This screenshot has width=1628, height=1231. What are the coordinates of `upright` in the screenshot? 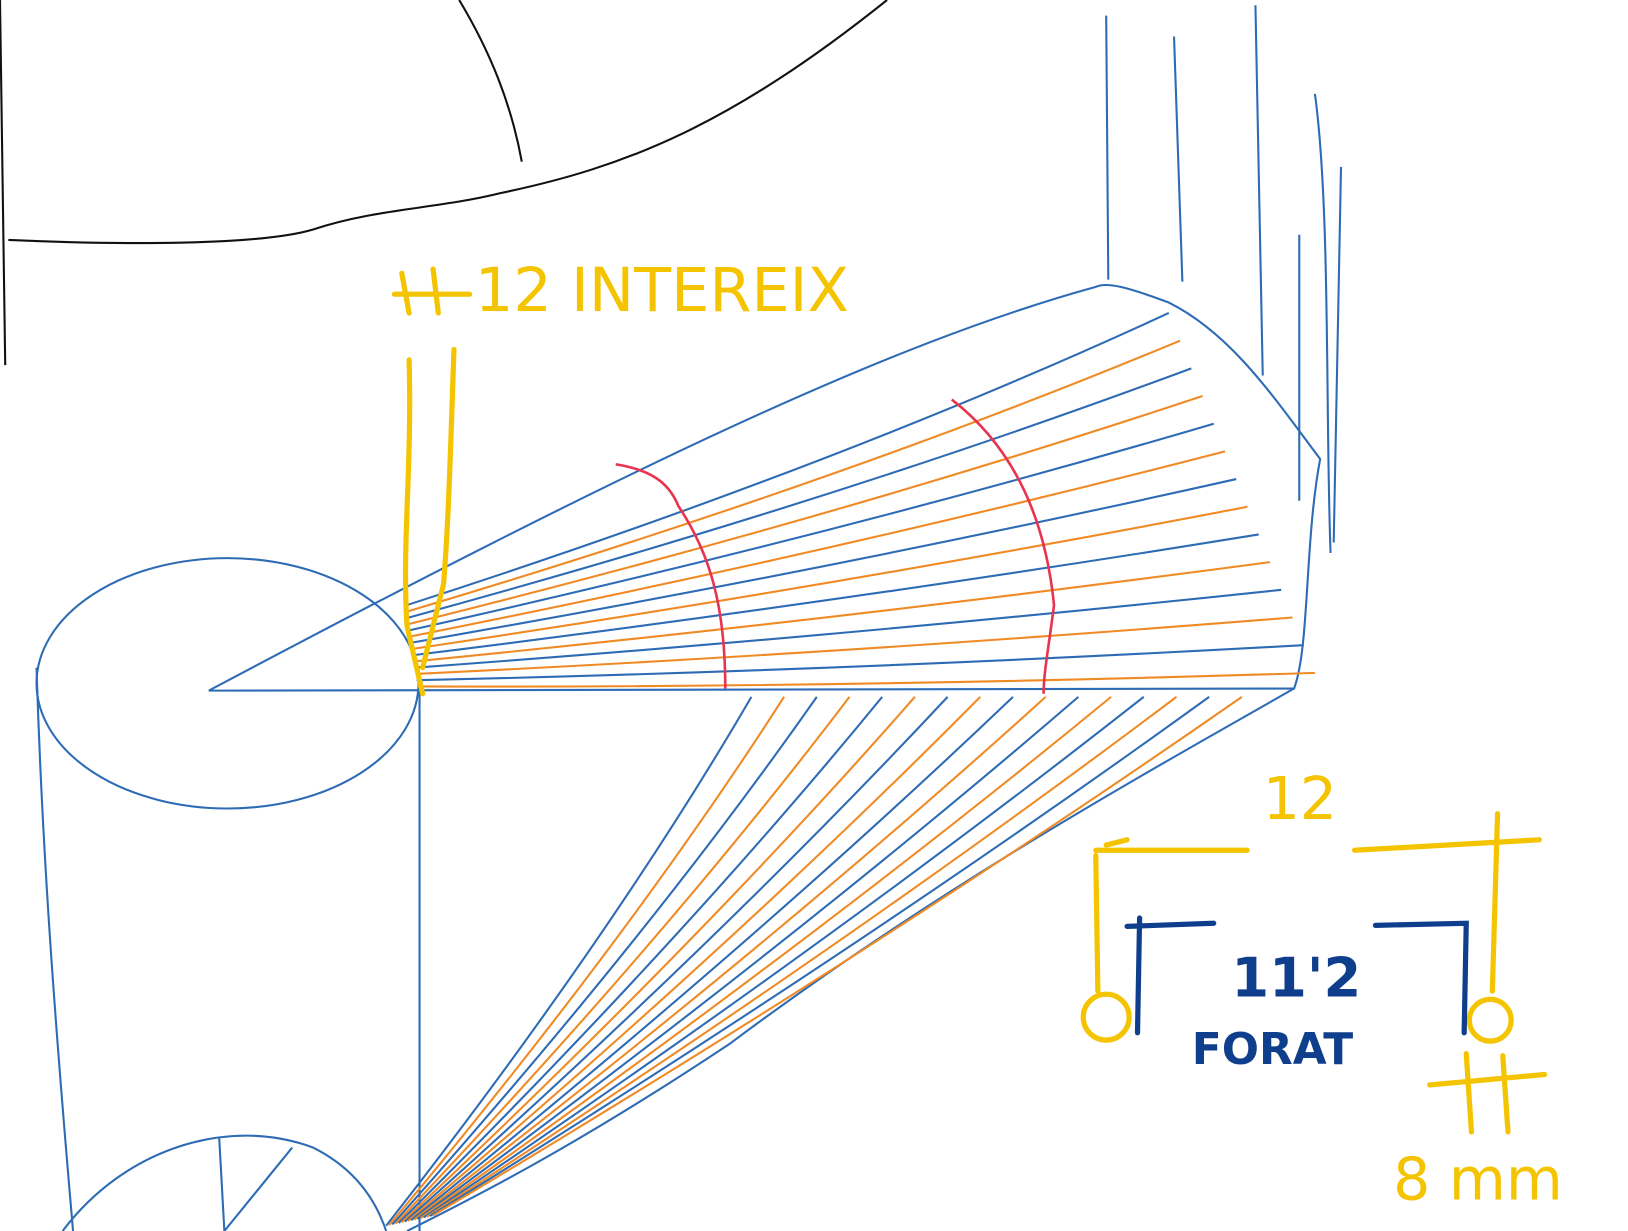 It's located at (1224, 279).